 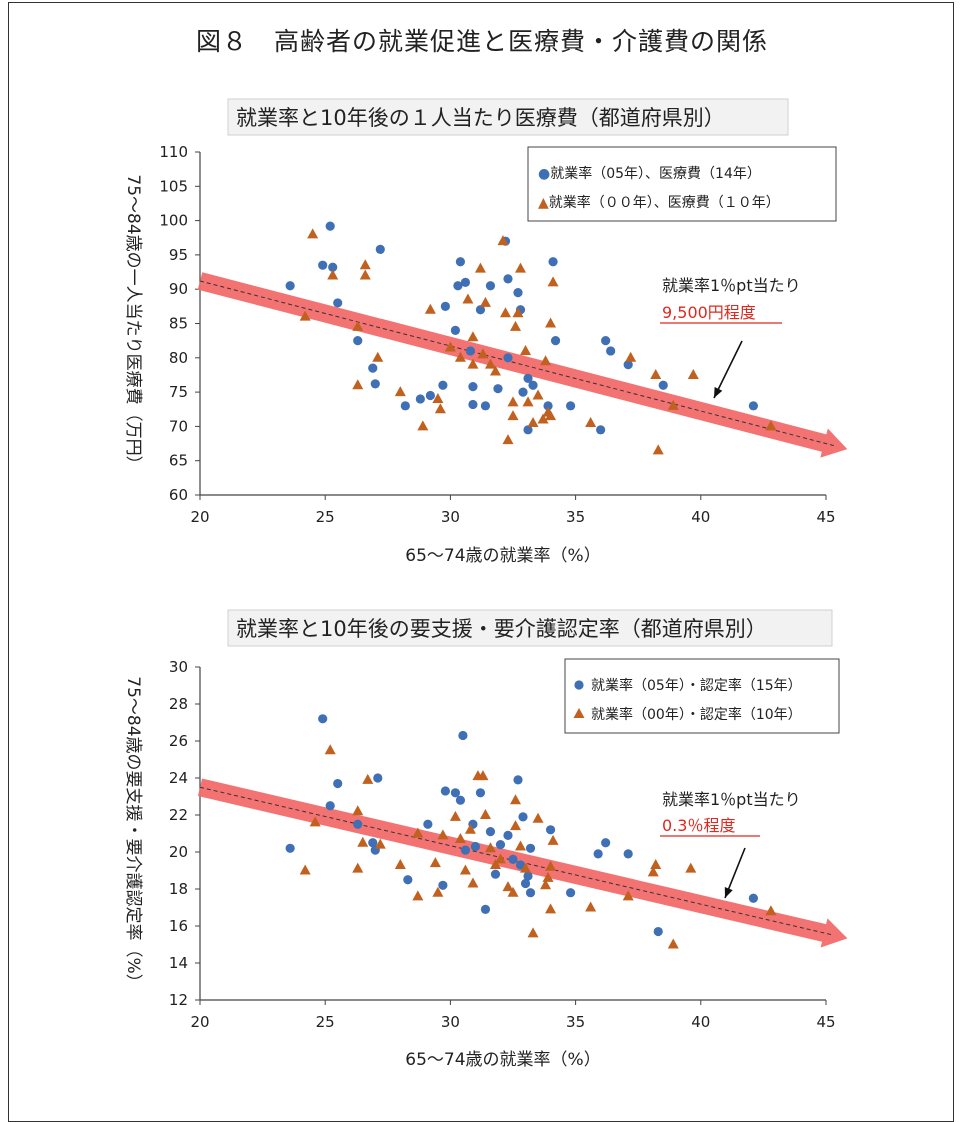 I want to click on chart2-legend-label: 就業率（00年）・認定率（10年）, so click(x=696, y=714).